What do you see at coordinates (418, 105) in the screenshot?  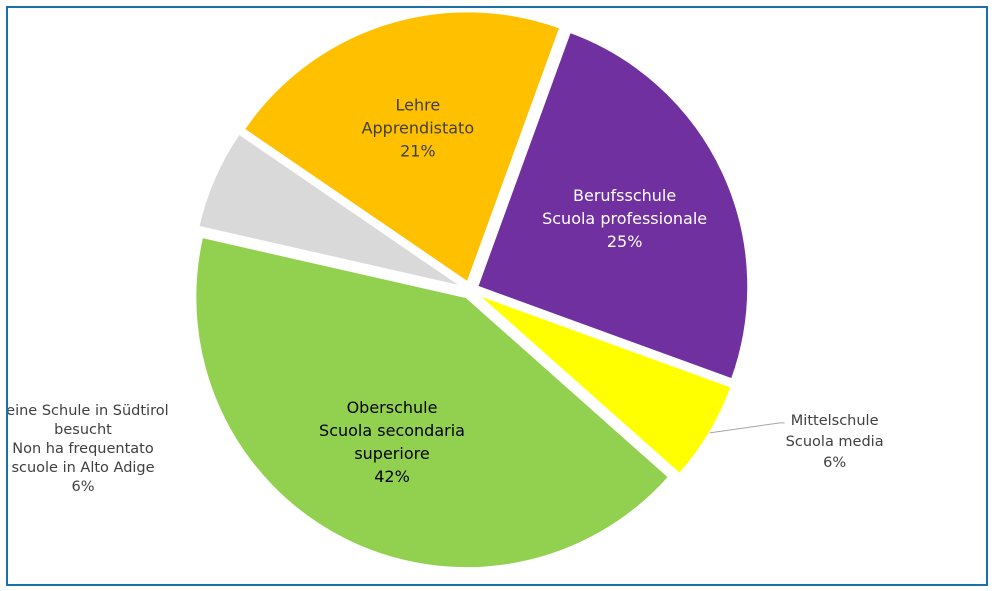 I see `slice-label-line: Lehre` at bounding box center [418, 105].